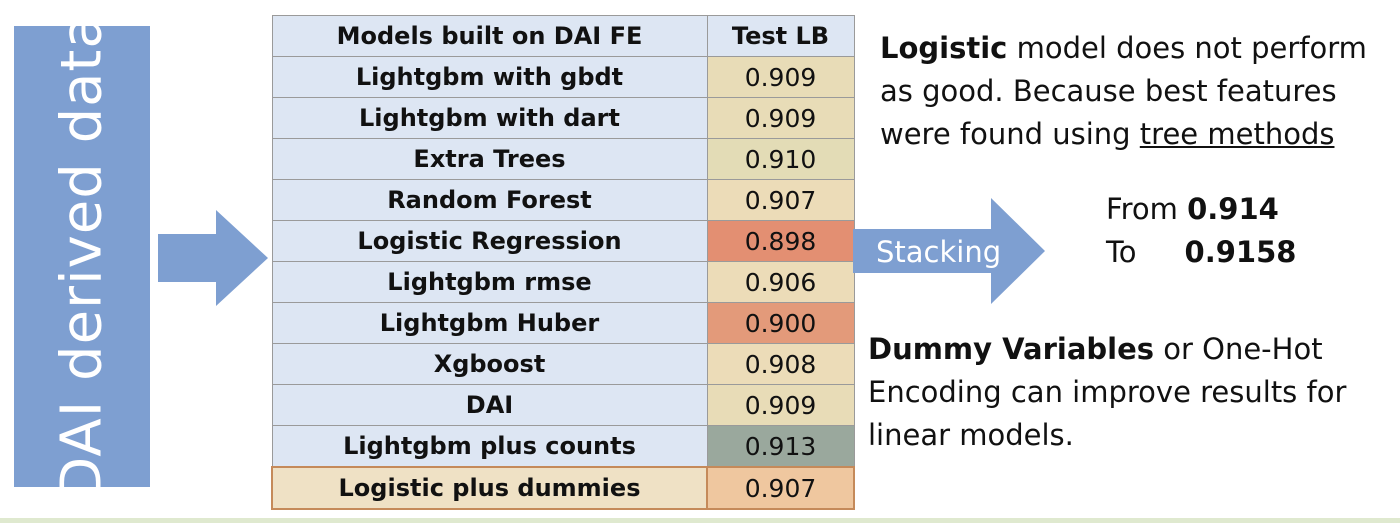  What do you see at coordinates (1121, 252) in the screenshot?
I see `to-label: To` at bounding box center [1121, 252].